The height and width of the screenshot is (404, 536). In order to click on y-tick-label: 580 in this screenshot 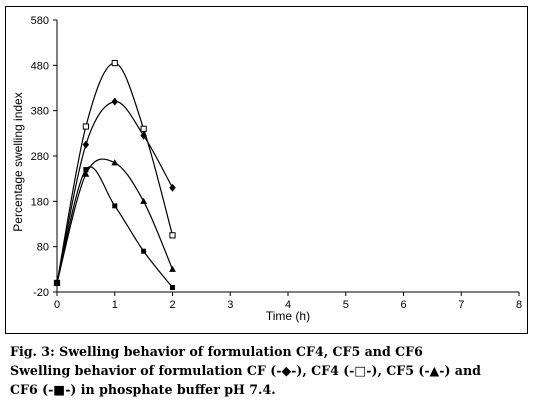, I will do `click(40, 21)`.